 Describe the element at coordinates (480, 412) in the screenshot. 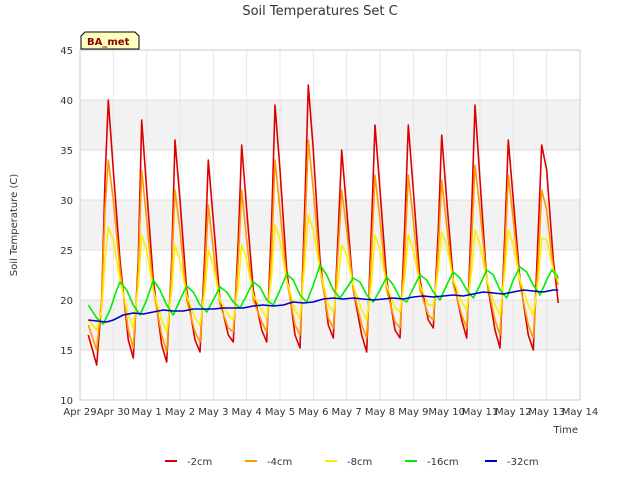

I see `x-tick-label: May 11` at that location.